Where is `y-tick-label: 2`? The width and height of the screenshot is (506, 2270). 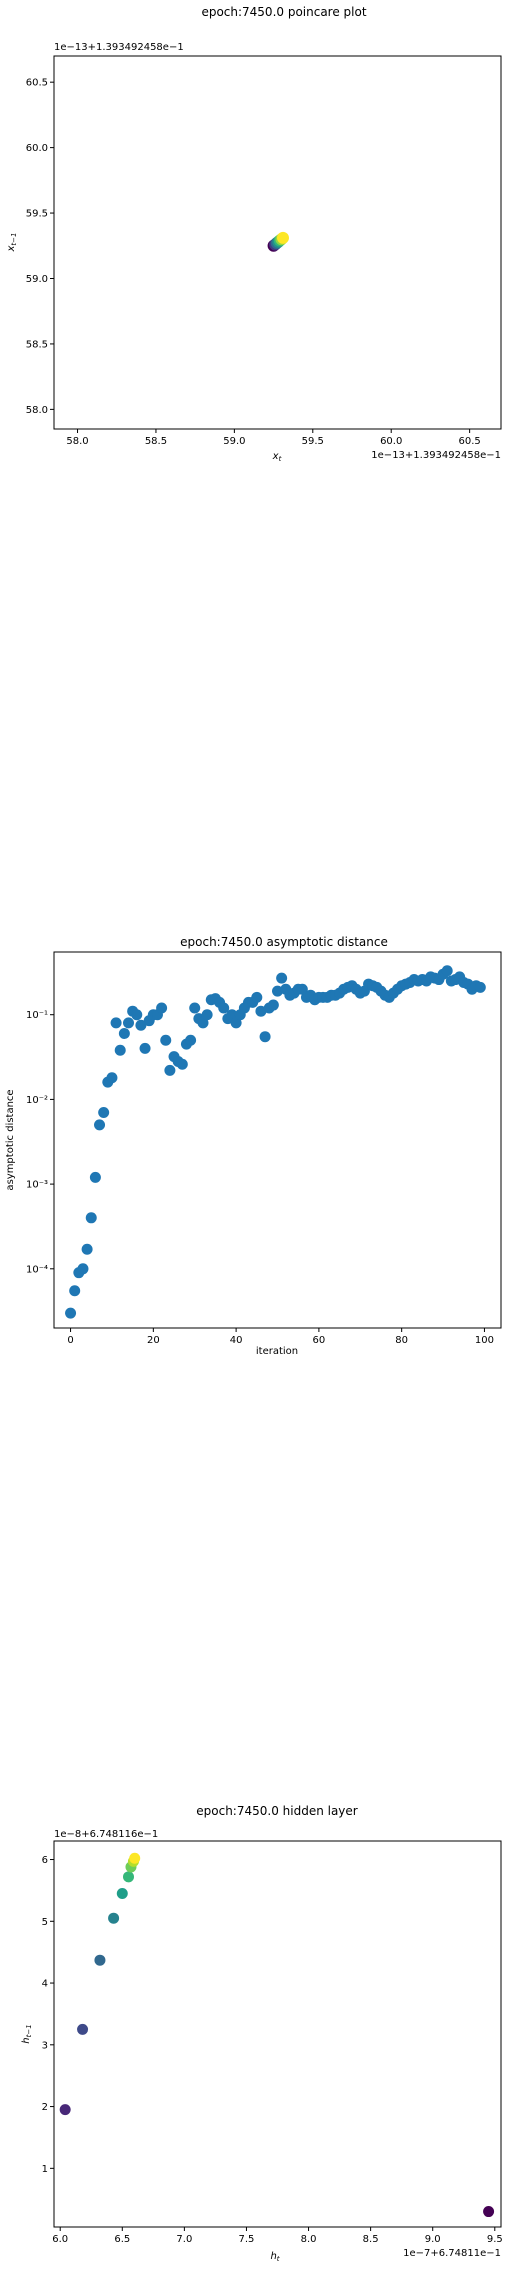 y-tick-label: 2 is located at coordinates (45, 2107).